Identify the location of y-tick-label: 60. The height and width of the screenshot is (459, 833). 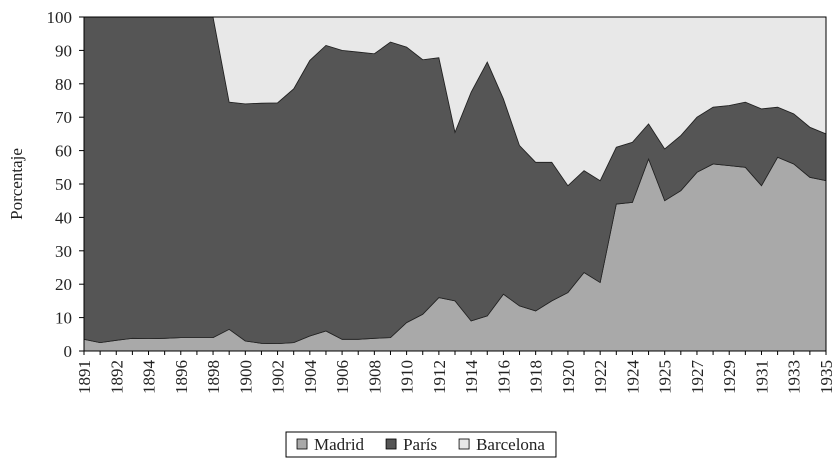
(63, 151).